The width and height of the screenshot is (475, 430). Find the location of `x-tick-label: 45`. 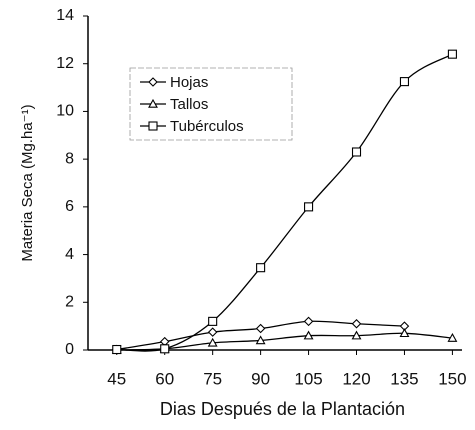

x-tick-label: 45 is located at coordinates (116, 378).